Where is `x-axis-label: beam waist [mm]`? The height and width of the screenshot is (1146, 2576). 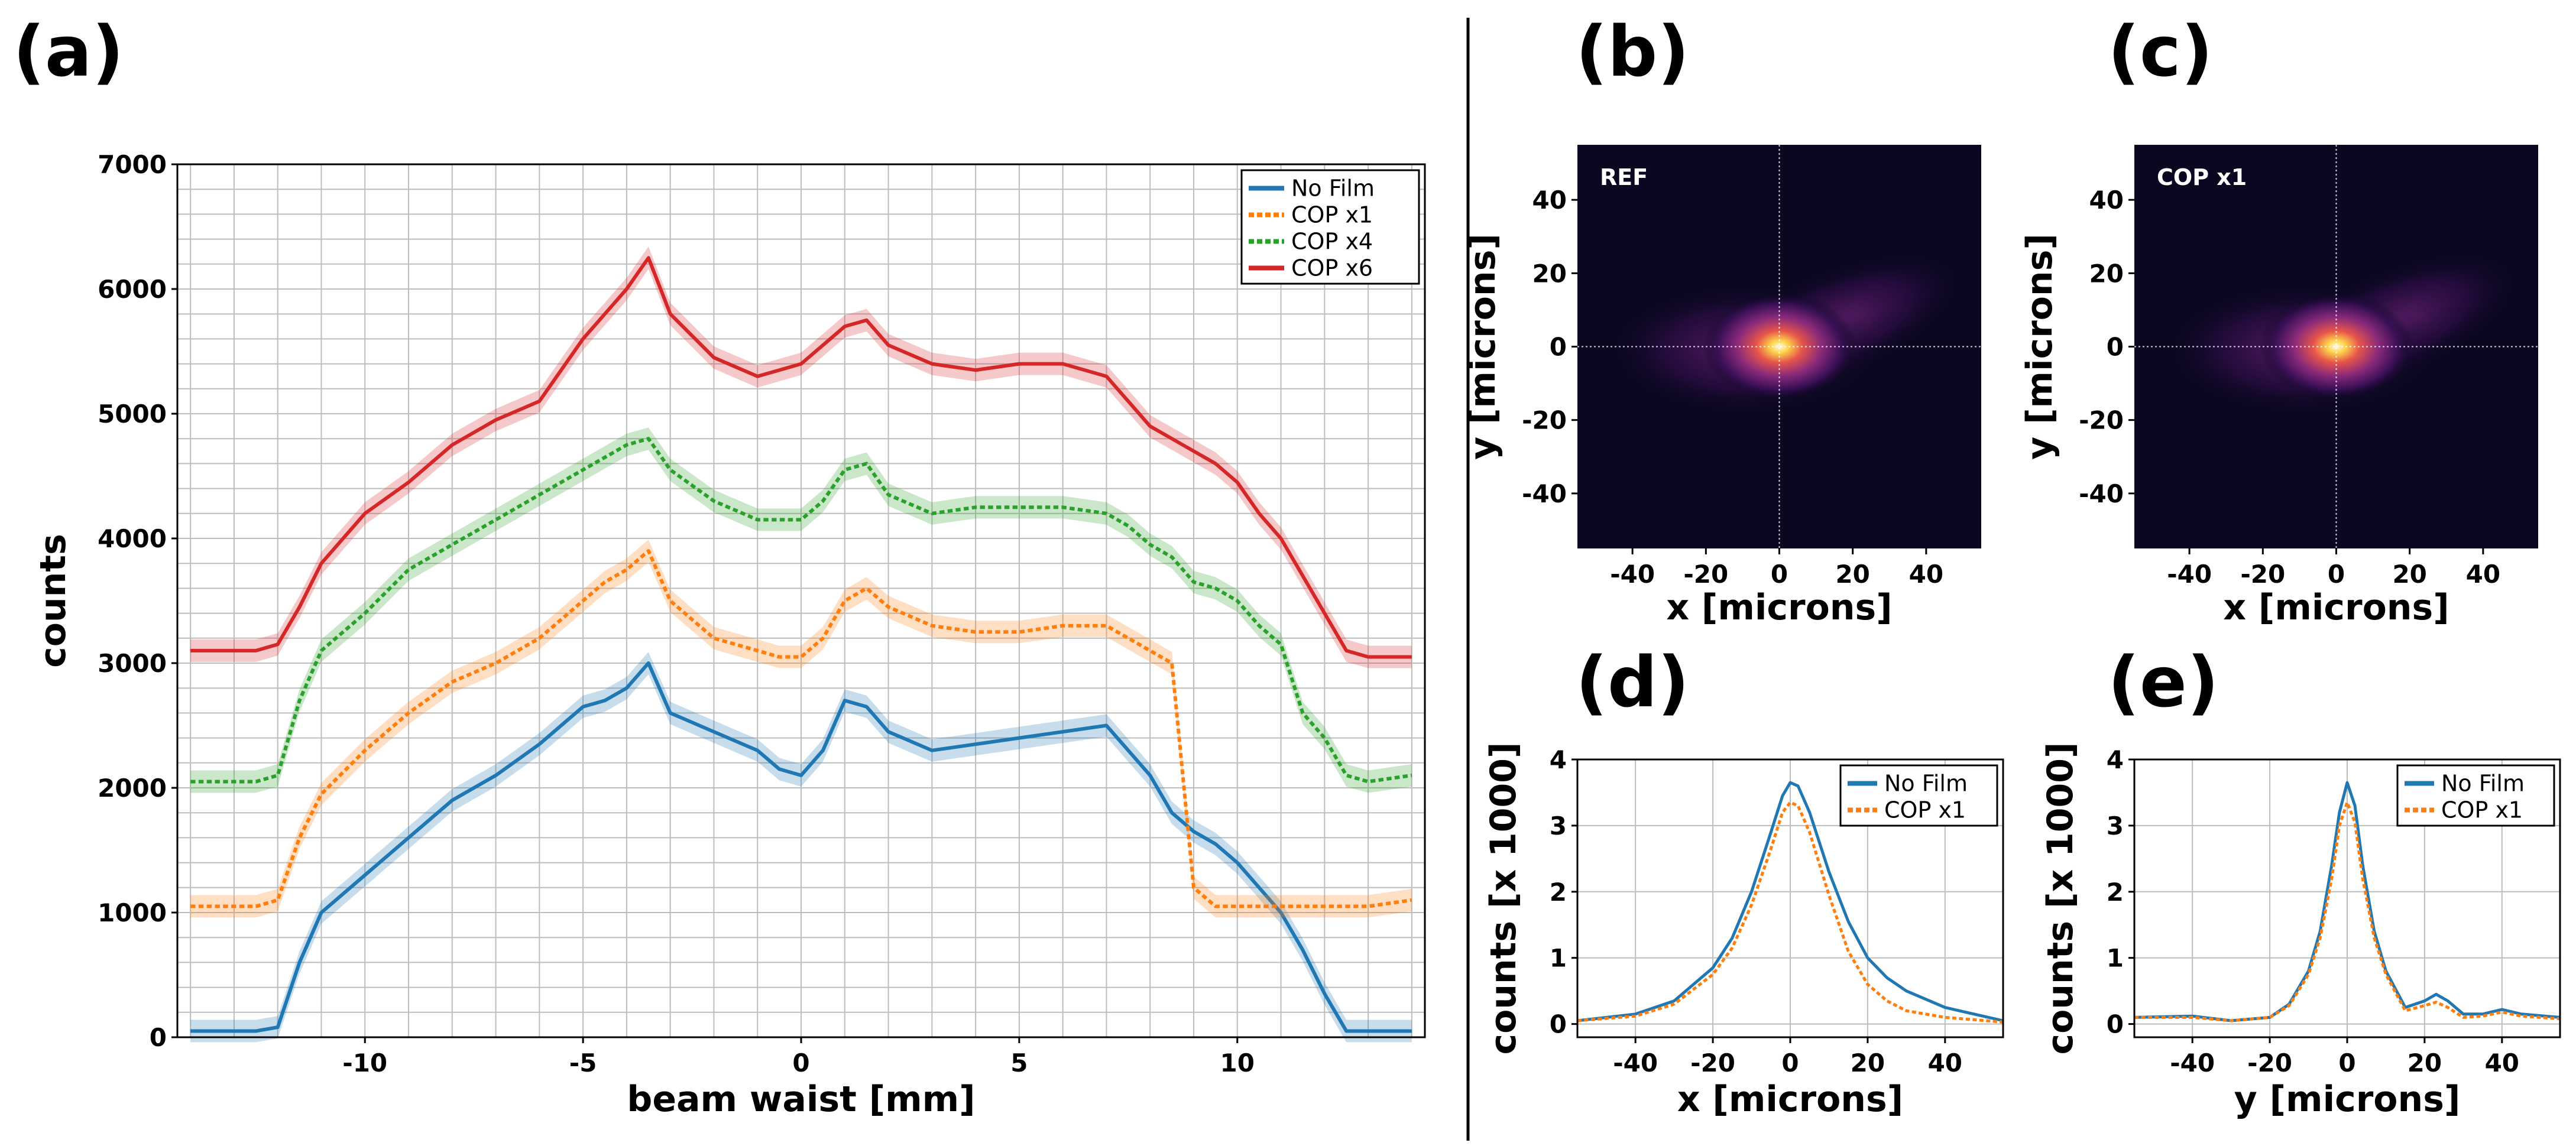
x-axis-label: beam waist [mm] is located at coordinates (801, 1099).